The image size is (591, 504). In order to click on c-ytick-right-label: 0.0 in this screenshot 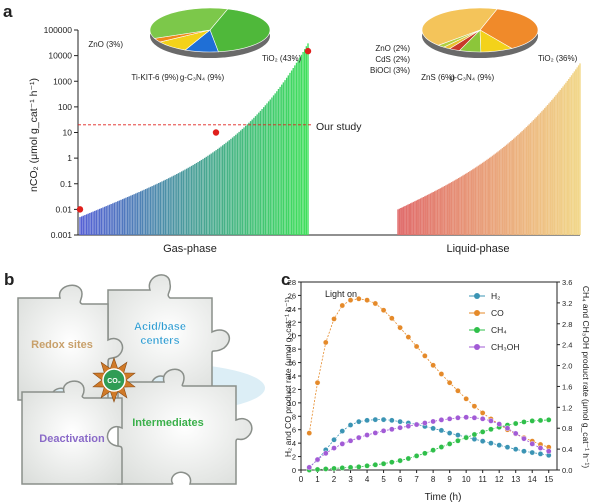, I will do `click(567, 470)`.